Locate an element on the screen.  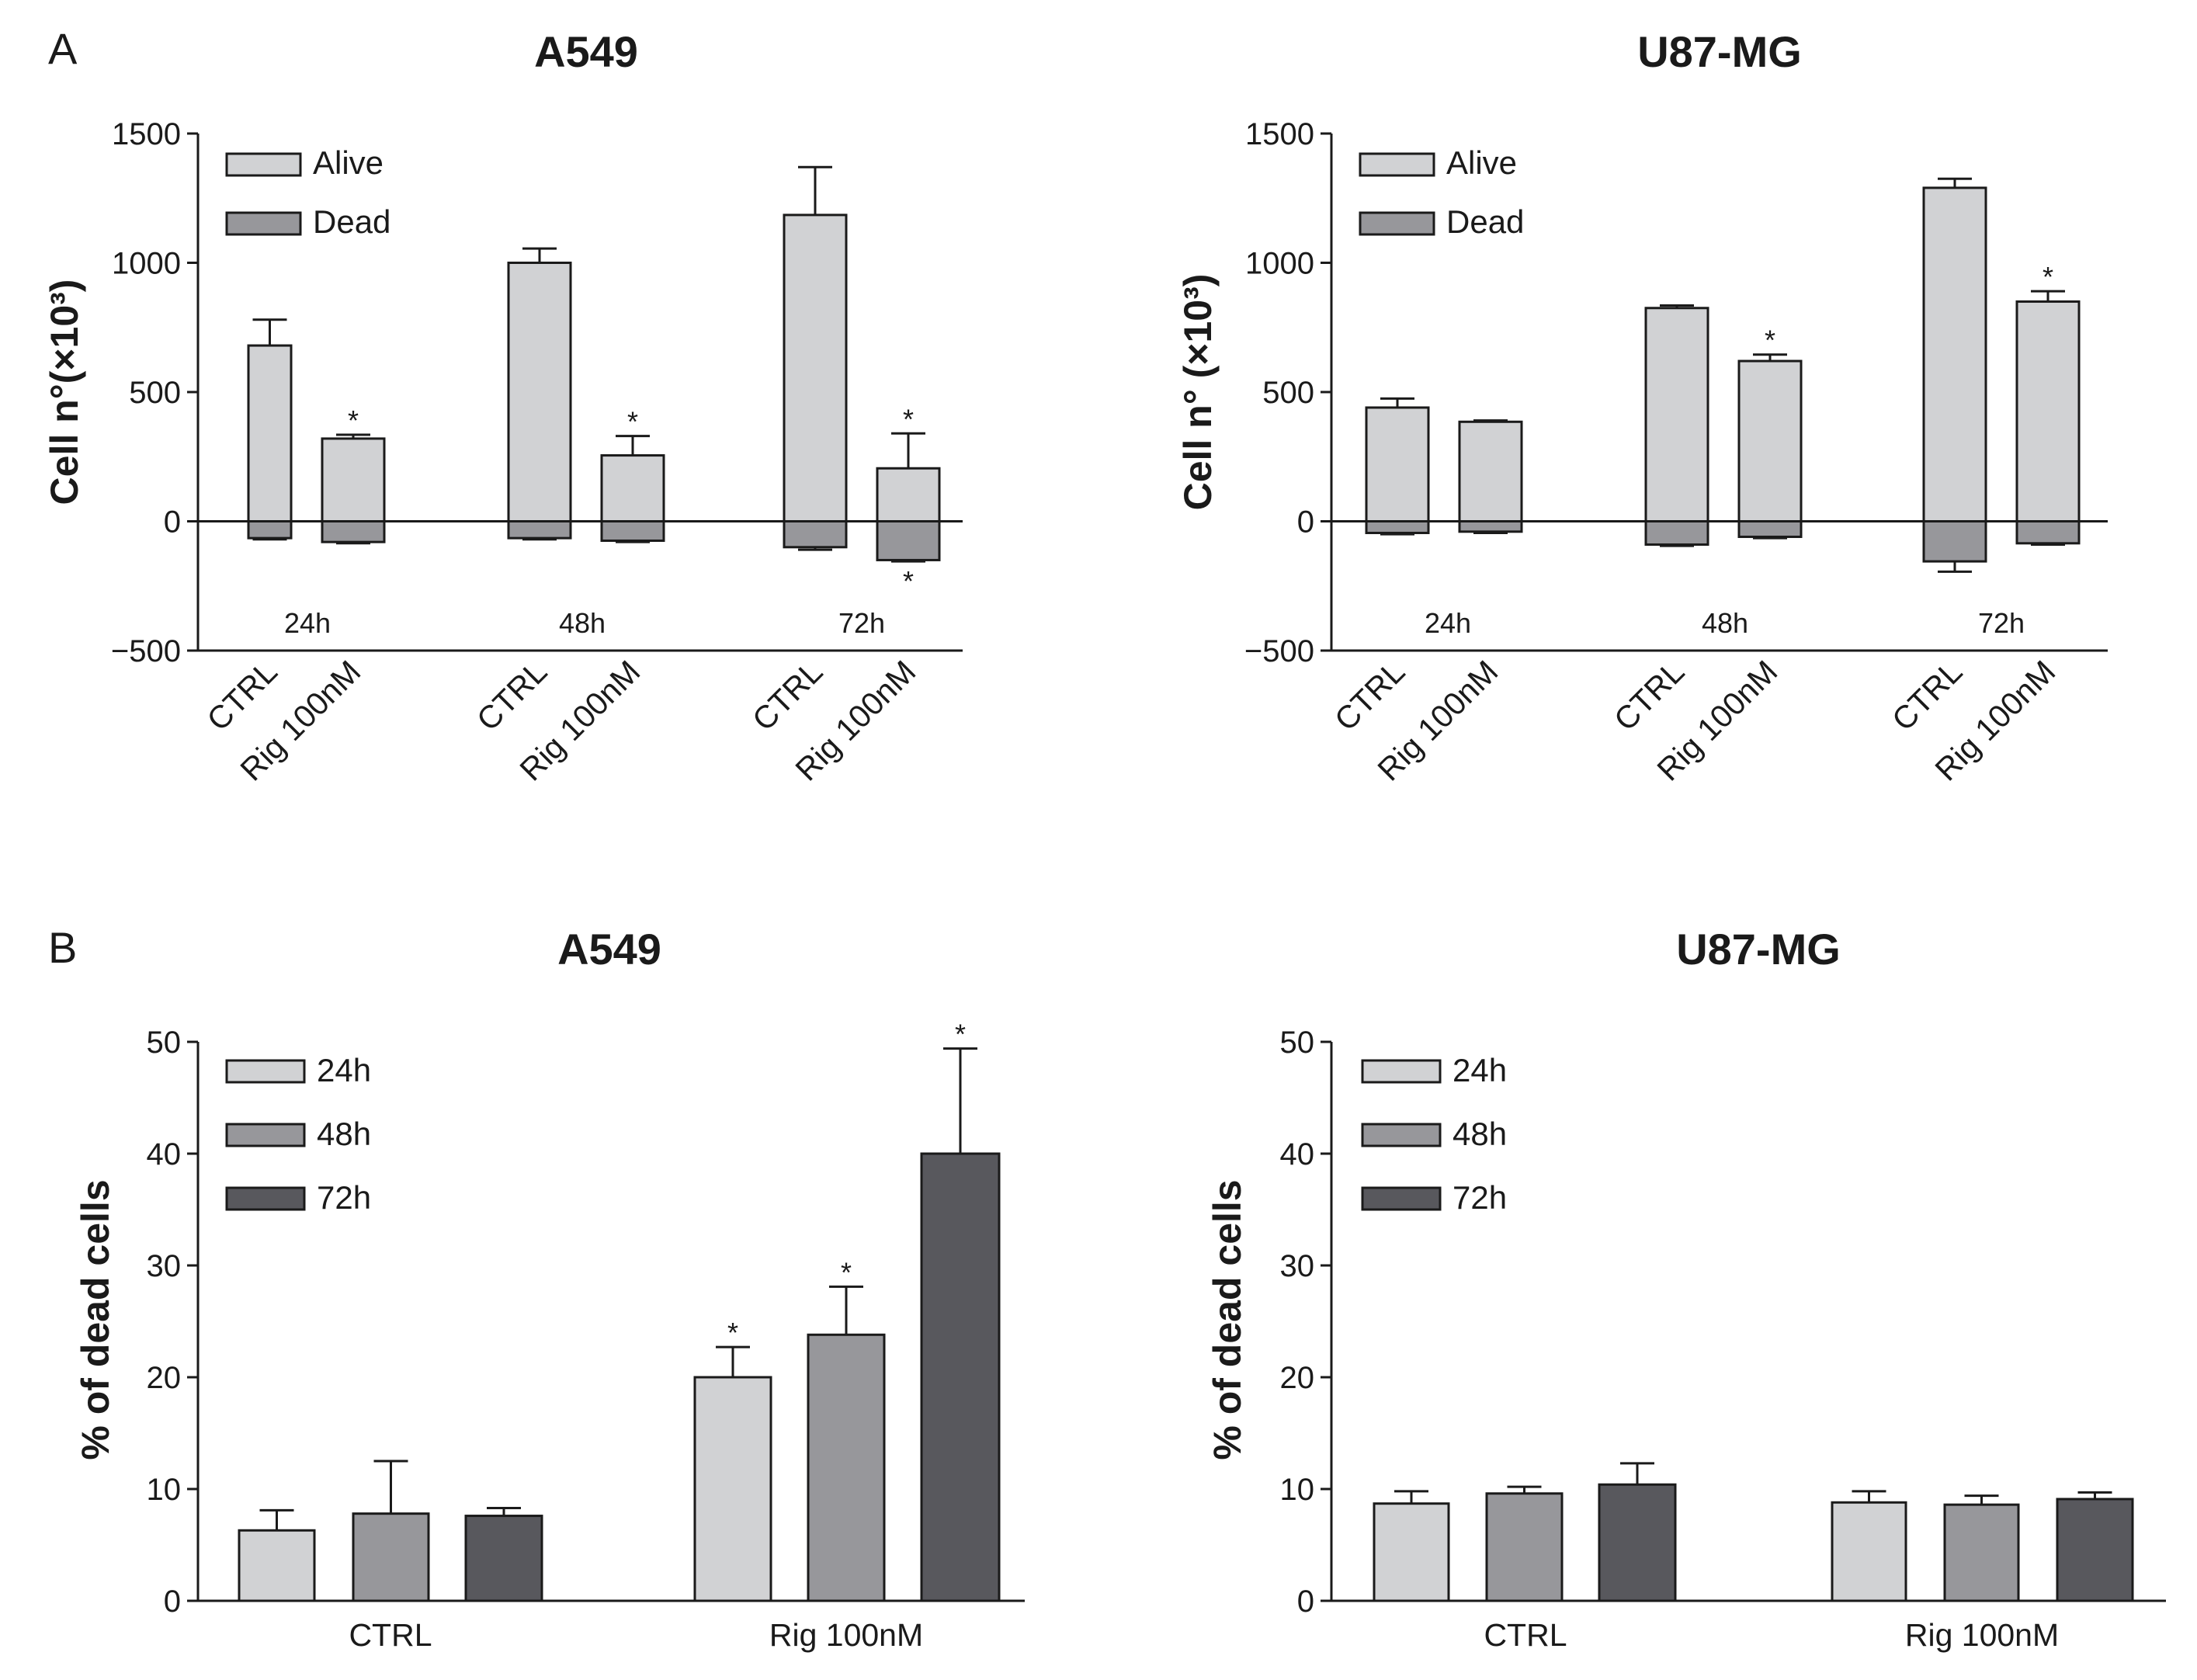
y-tick-label: 30 is located at coordinates (164, 1266).